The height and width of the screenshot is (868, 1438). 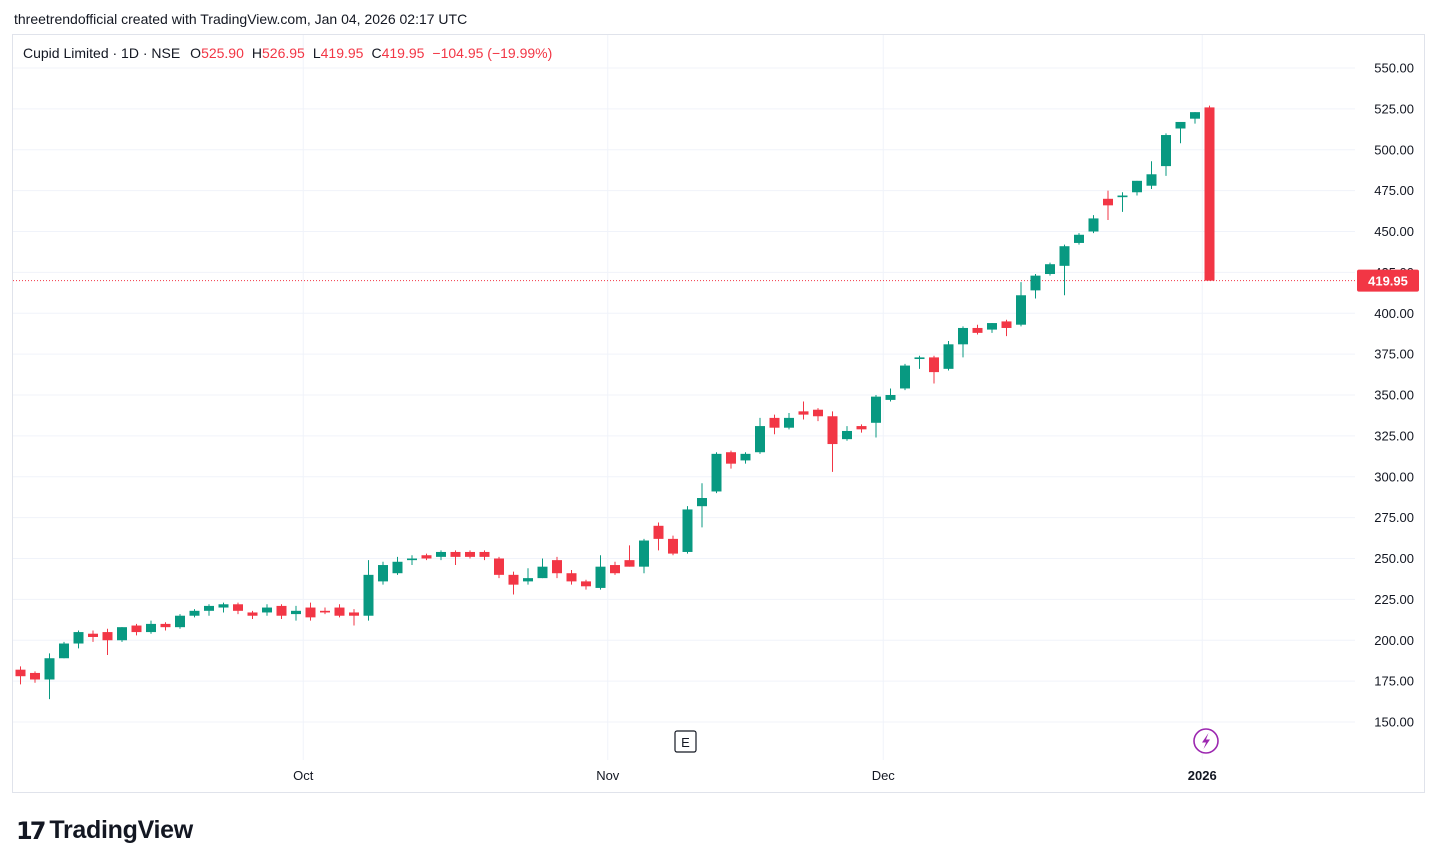 I want to click on price-tick-label: 250.00, so click(x=1394, y=558).